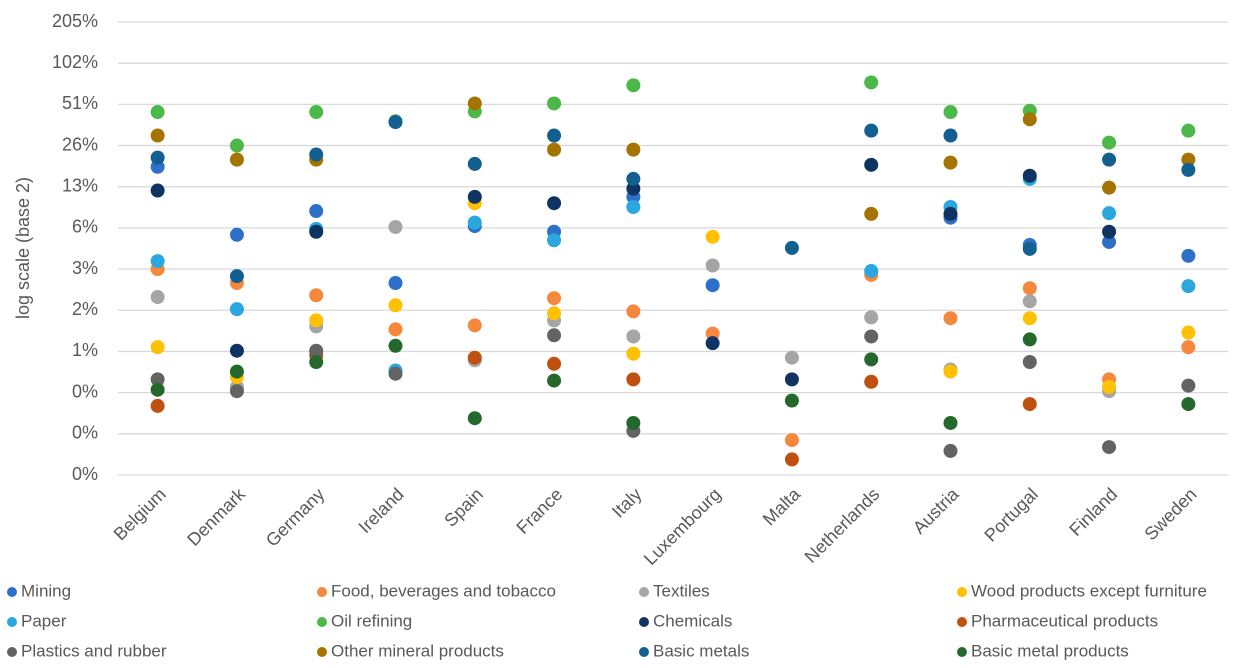 The image size is (1251, 668). What do you see at coordinates (216, 516) in the screenshot?
I see `x-tick-label: Denmark` at bounding box center [216, 516].